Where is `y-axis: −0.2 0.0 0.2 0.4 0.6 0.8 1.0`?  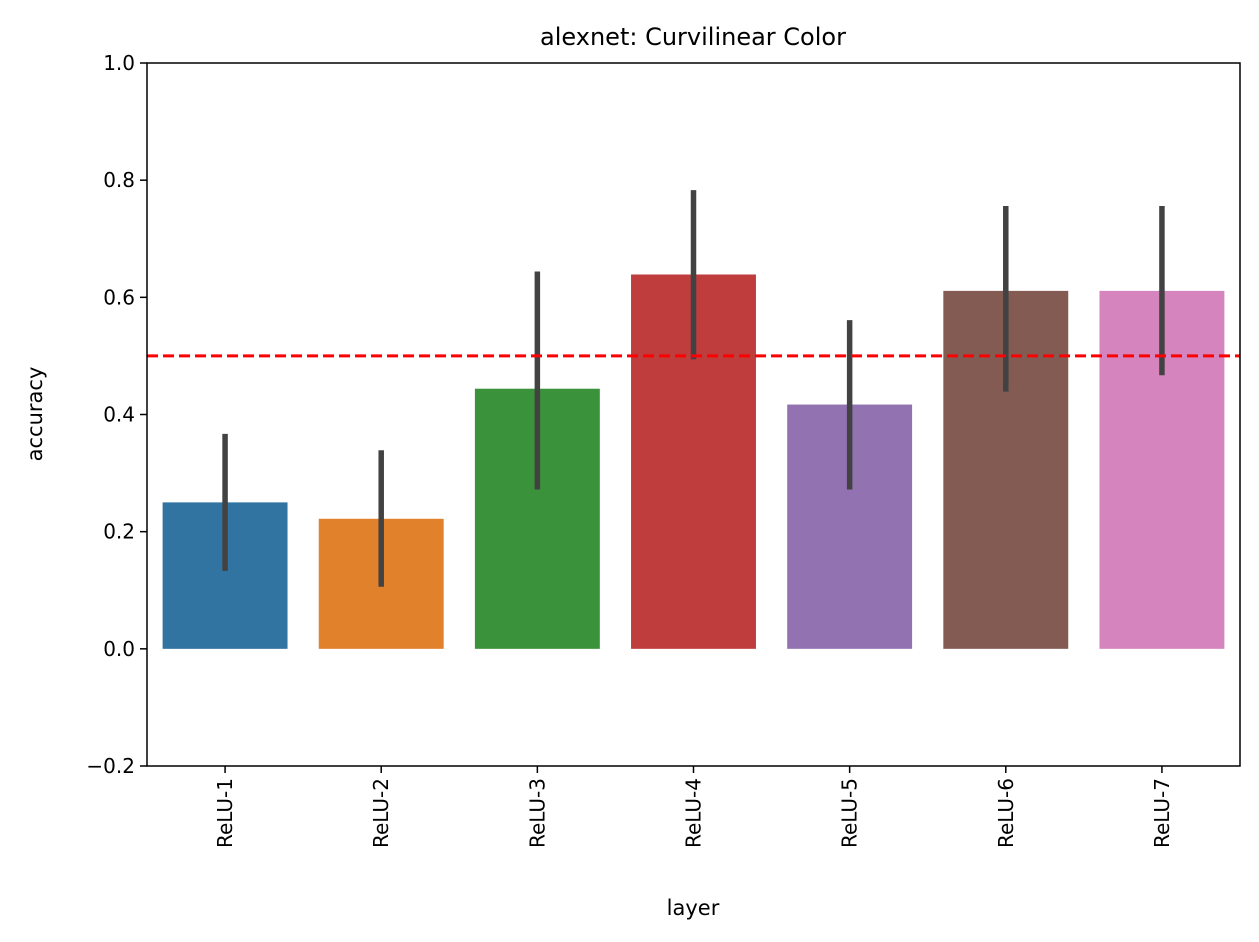 y-axis: −0.2 0.0 0.2 0.4 0.6 0.8 1.0 is located at coordinates (116, 414).